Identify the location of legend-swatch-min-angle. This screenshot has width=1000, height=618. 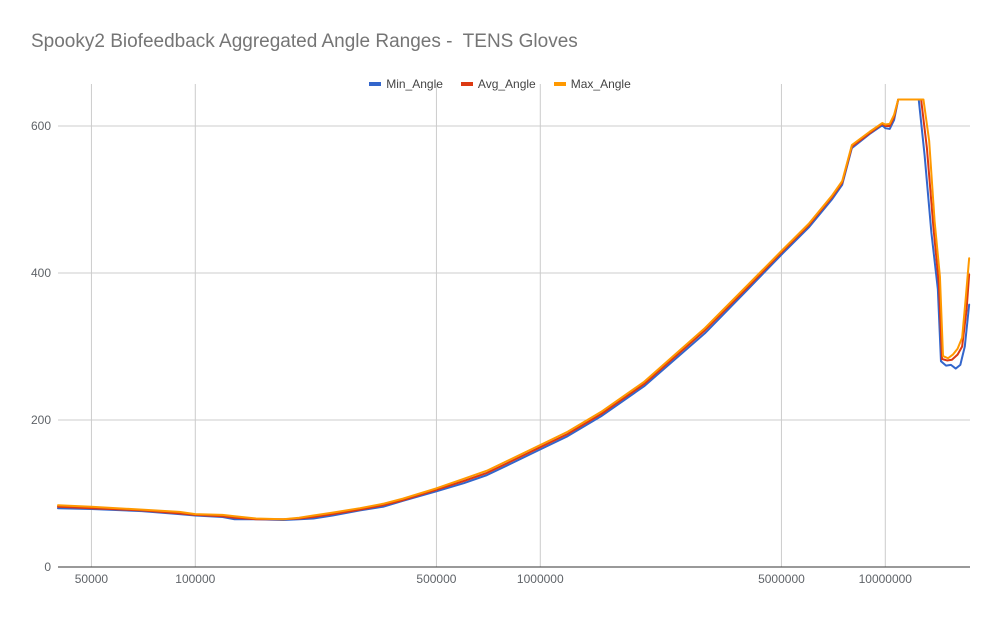
(375, 84).